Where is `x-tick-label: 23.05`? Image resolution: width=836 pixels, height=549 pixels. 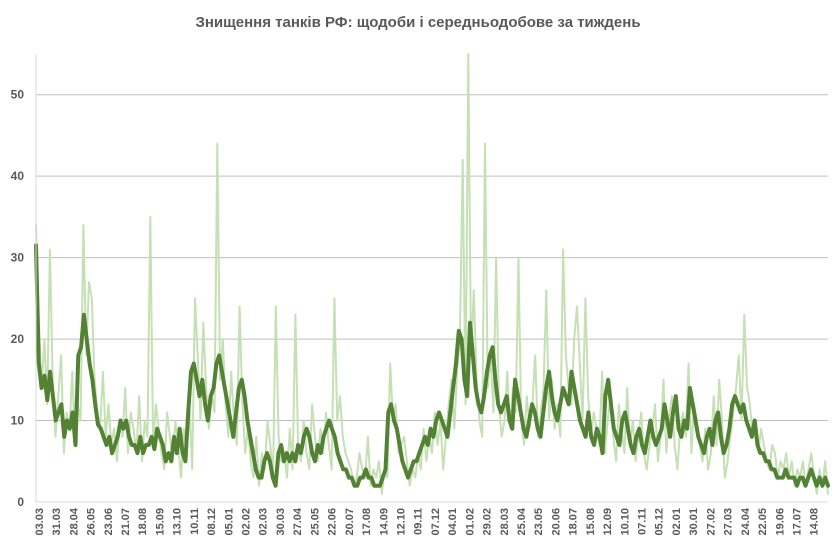 x-tick-label: 23.05 is located at coordinates (539, 522).